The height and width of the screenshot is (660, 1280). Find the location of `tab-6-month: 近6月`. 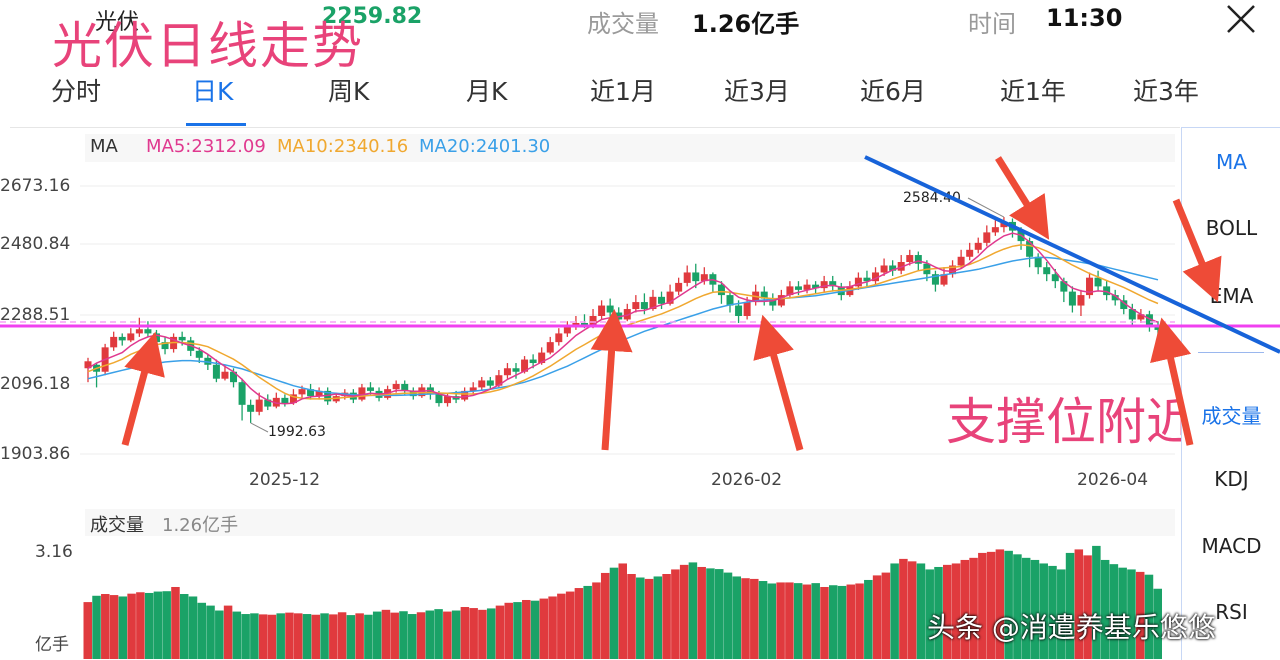

tab-6-month: 近6月 is located at coordinates (893, 91).